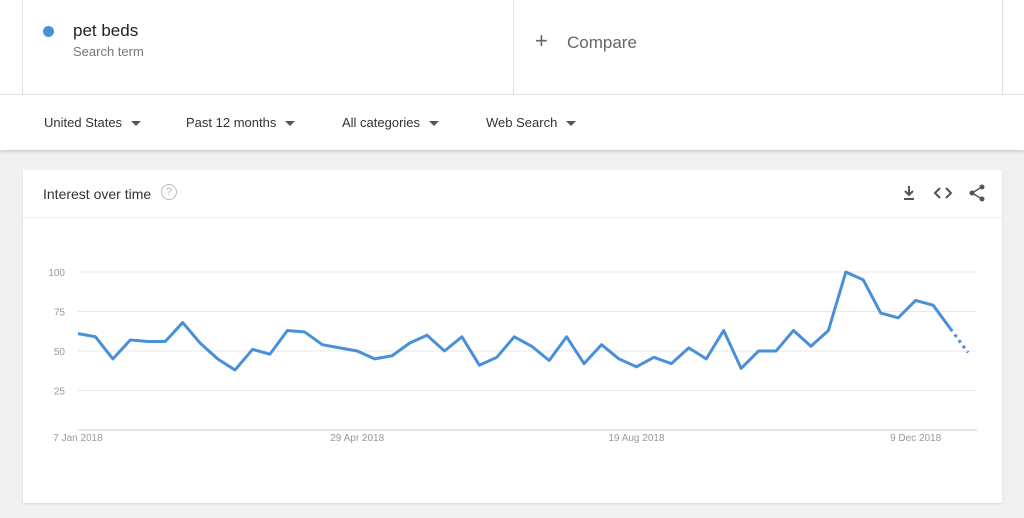 This screenshot has height=518, width=1024. Describe the element at coordinates (909, 193) in the screenshot. I see `download-icon` at that location.